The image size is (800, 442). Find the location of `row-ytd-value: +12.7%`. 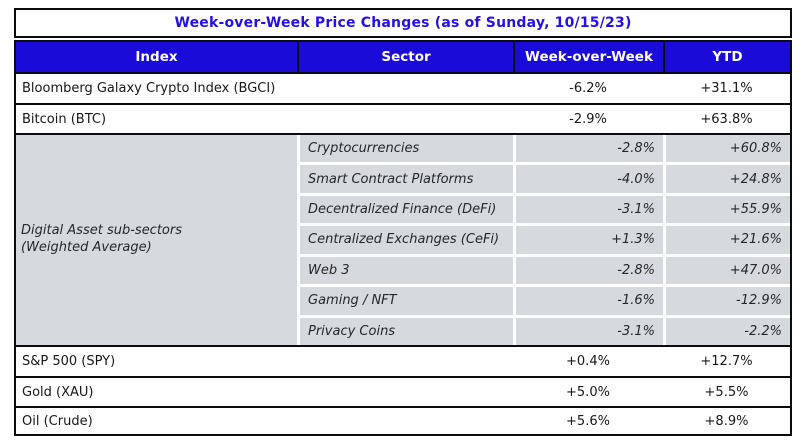

row-ytd-value: +12.7% is located at coordinates (726, 361).